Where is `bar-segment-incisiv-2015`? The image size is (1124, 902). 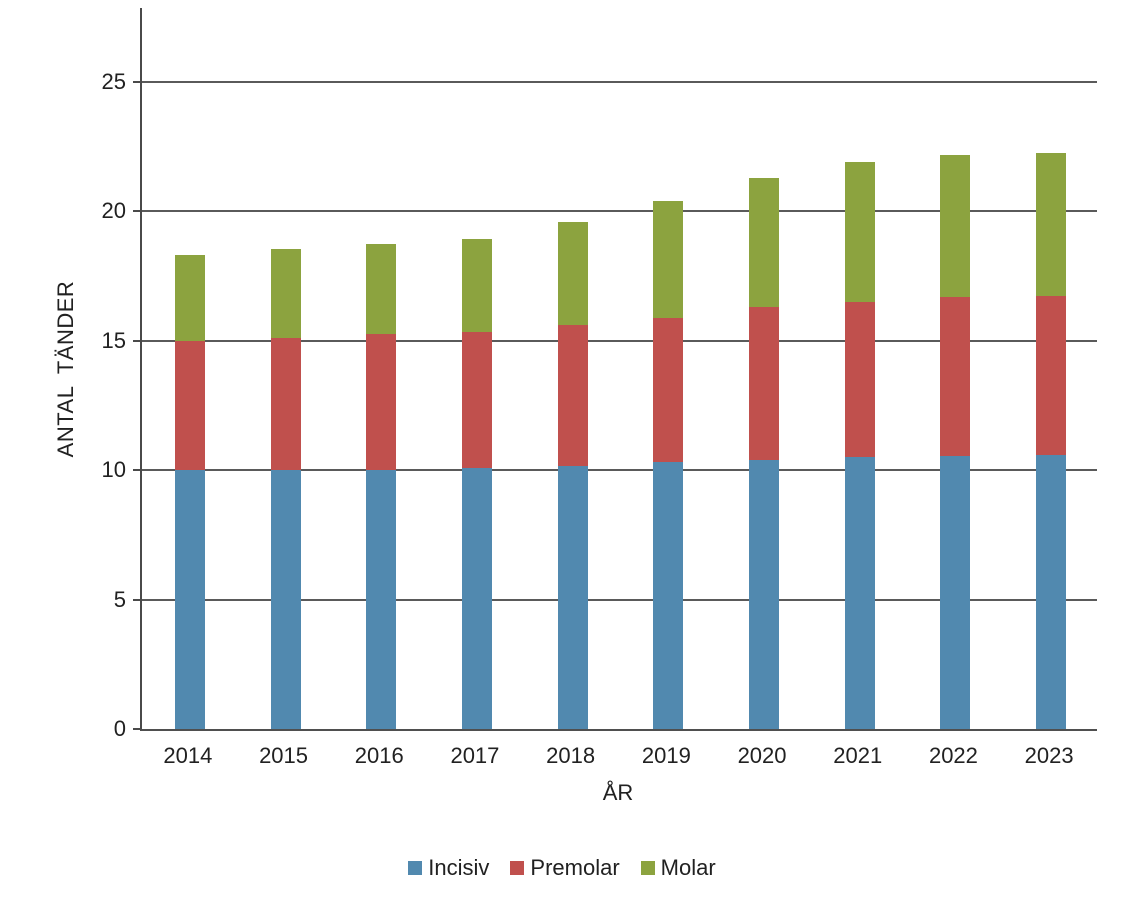 bar-segment-incisiv-2015 is located at coordinates (285, 599).